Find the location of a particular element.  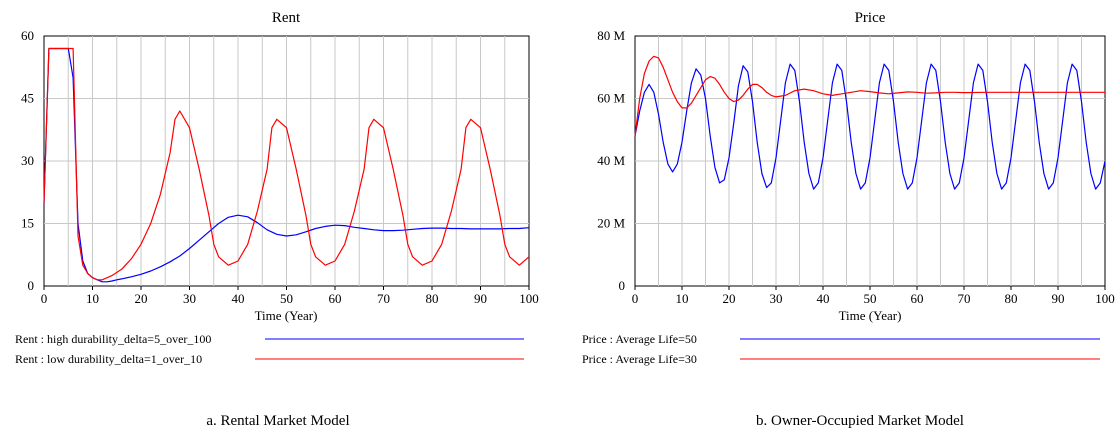

price-x-tick-label: 20 is located at coordinates (729, 298).